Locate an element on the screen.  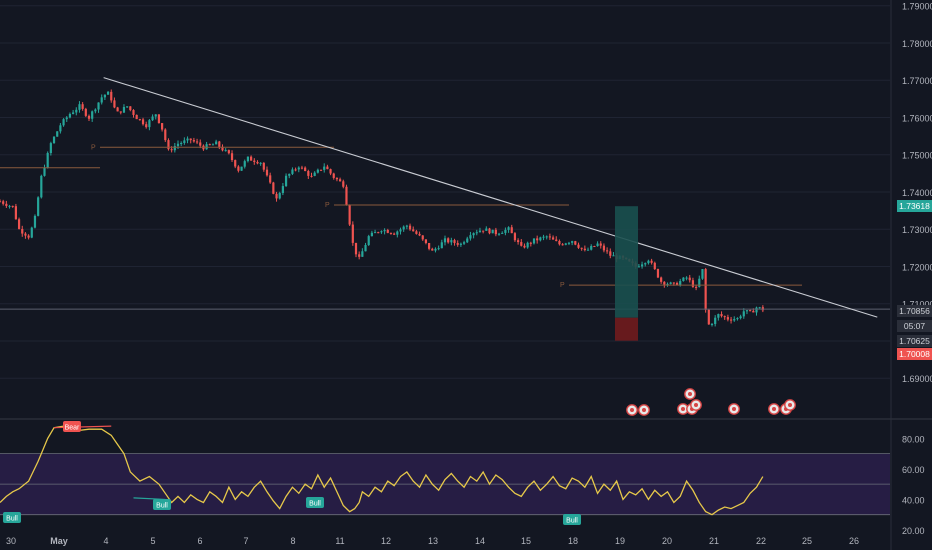
price-tag: 1.70008 is located at coordinates (914, 354).